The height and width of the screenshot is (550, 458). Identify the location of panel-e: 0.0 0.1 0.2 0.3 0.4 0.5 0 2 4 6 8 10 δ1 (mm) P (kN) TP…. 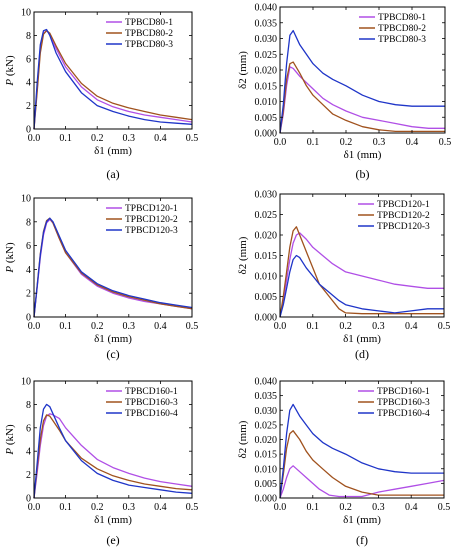
(101, 462).